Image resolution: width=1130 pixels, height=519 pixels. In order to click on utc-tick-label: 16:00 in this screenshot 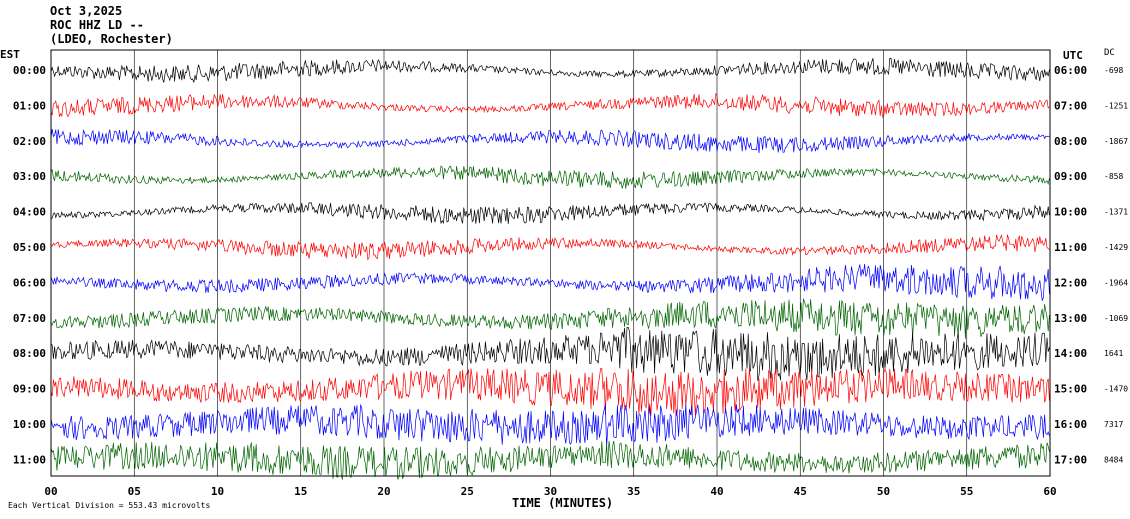, I will do `click(1070, 424)`.